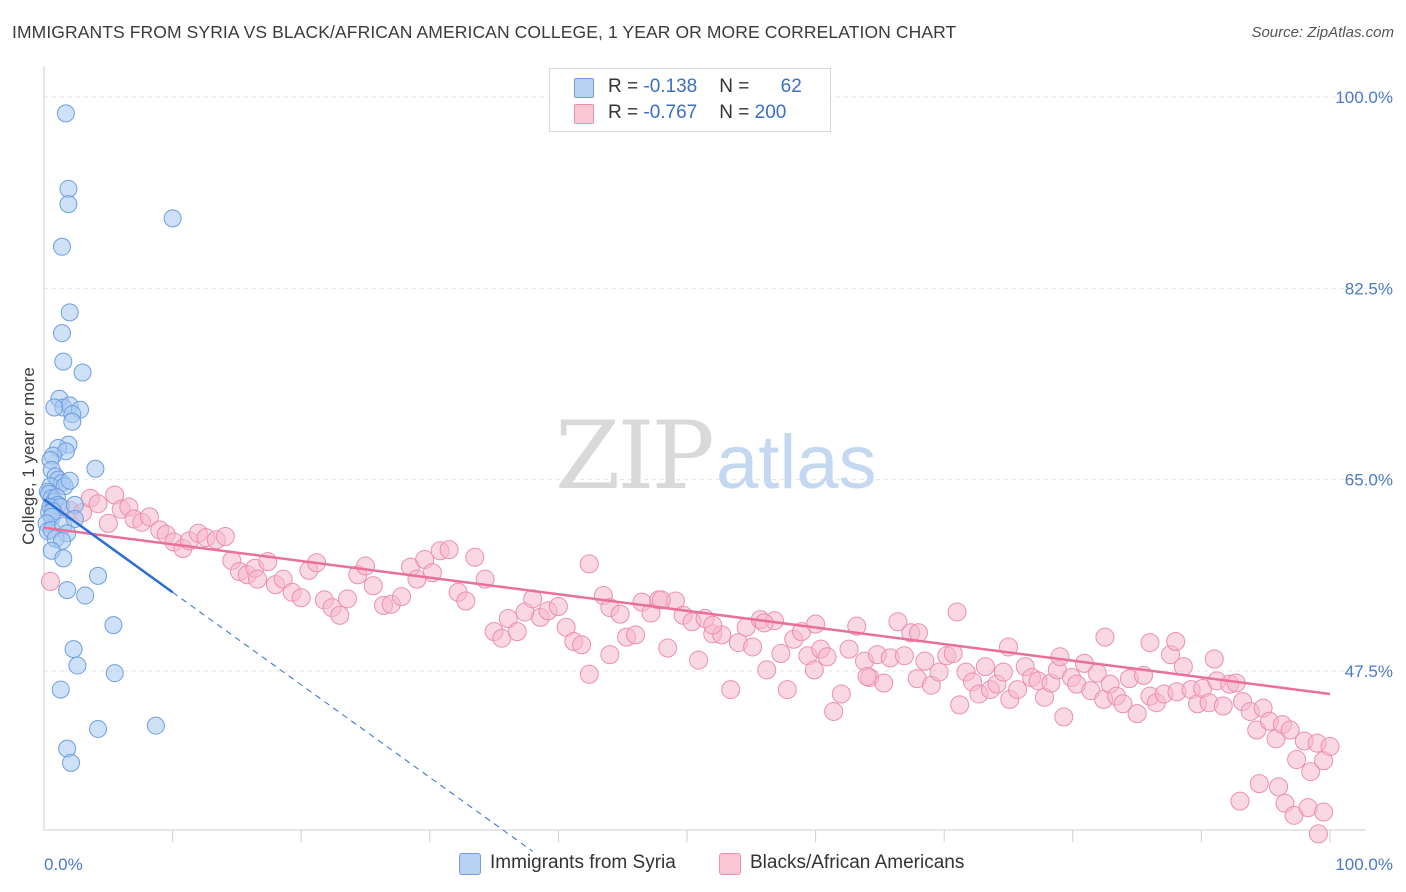  I want to click on legend-swatch-pink, so click(584, 114).